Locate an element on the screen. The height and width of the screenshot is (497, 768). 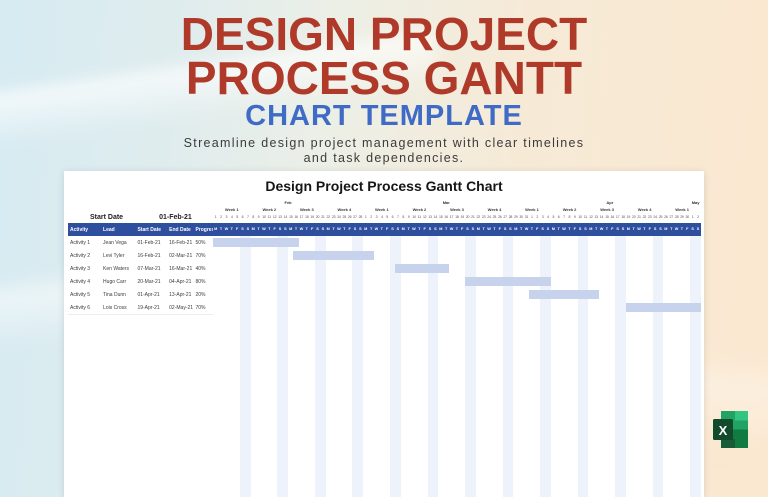
day-number: 7 is located at coordinates (398, 217).